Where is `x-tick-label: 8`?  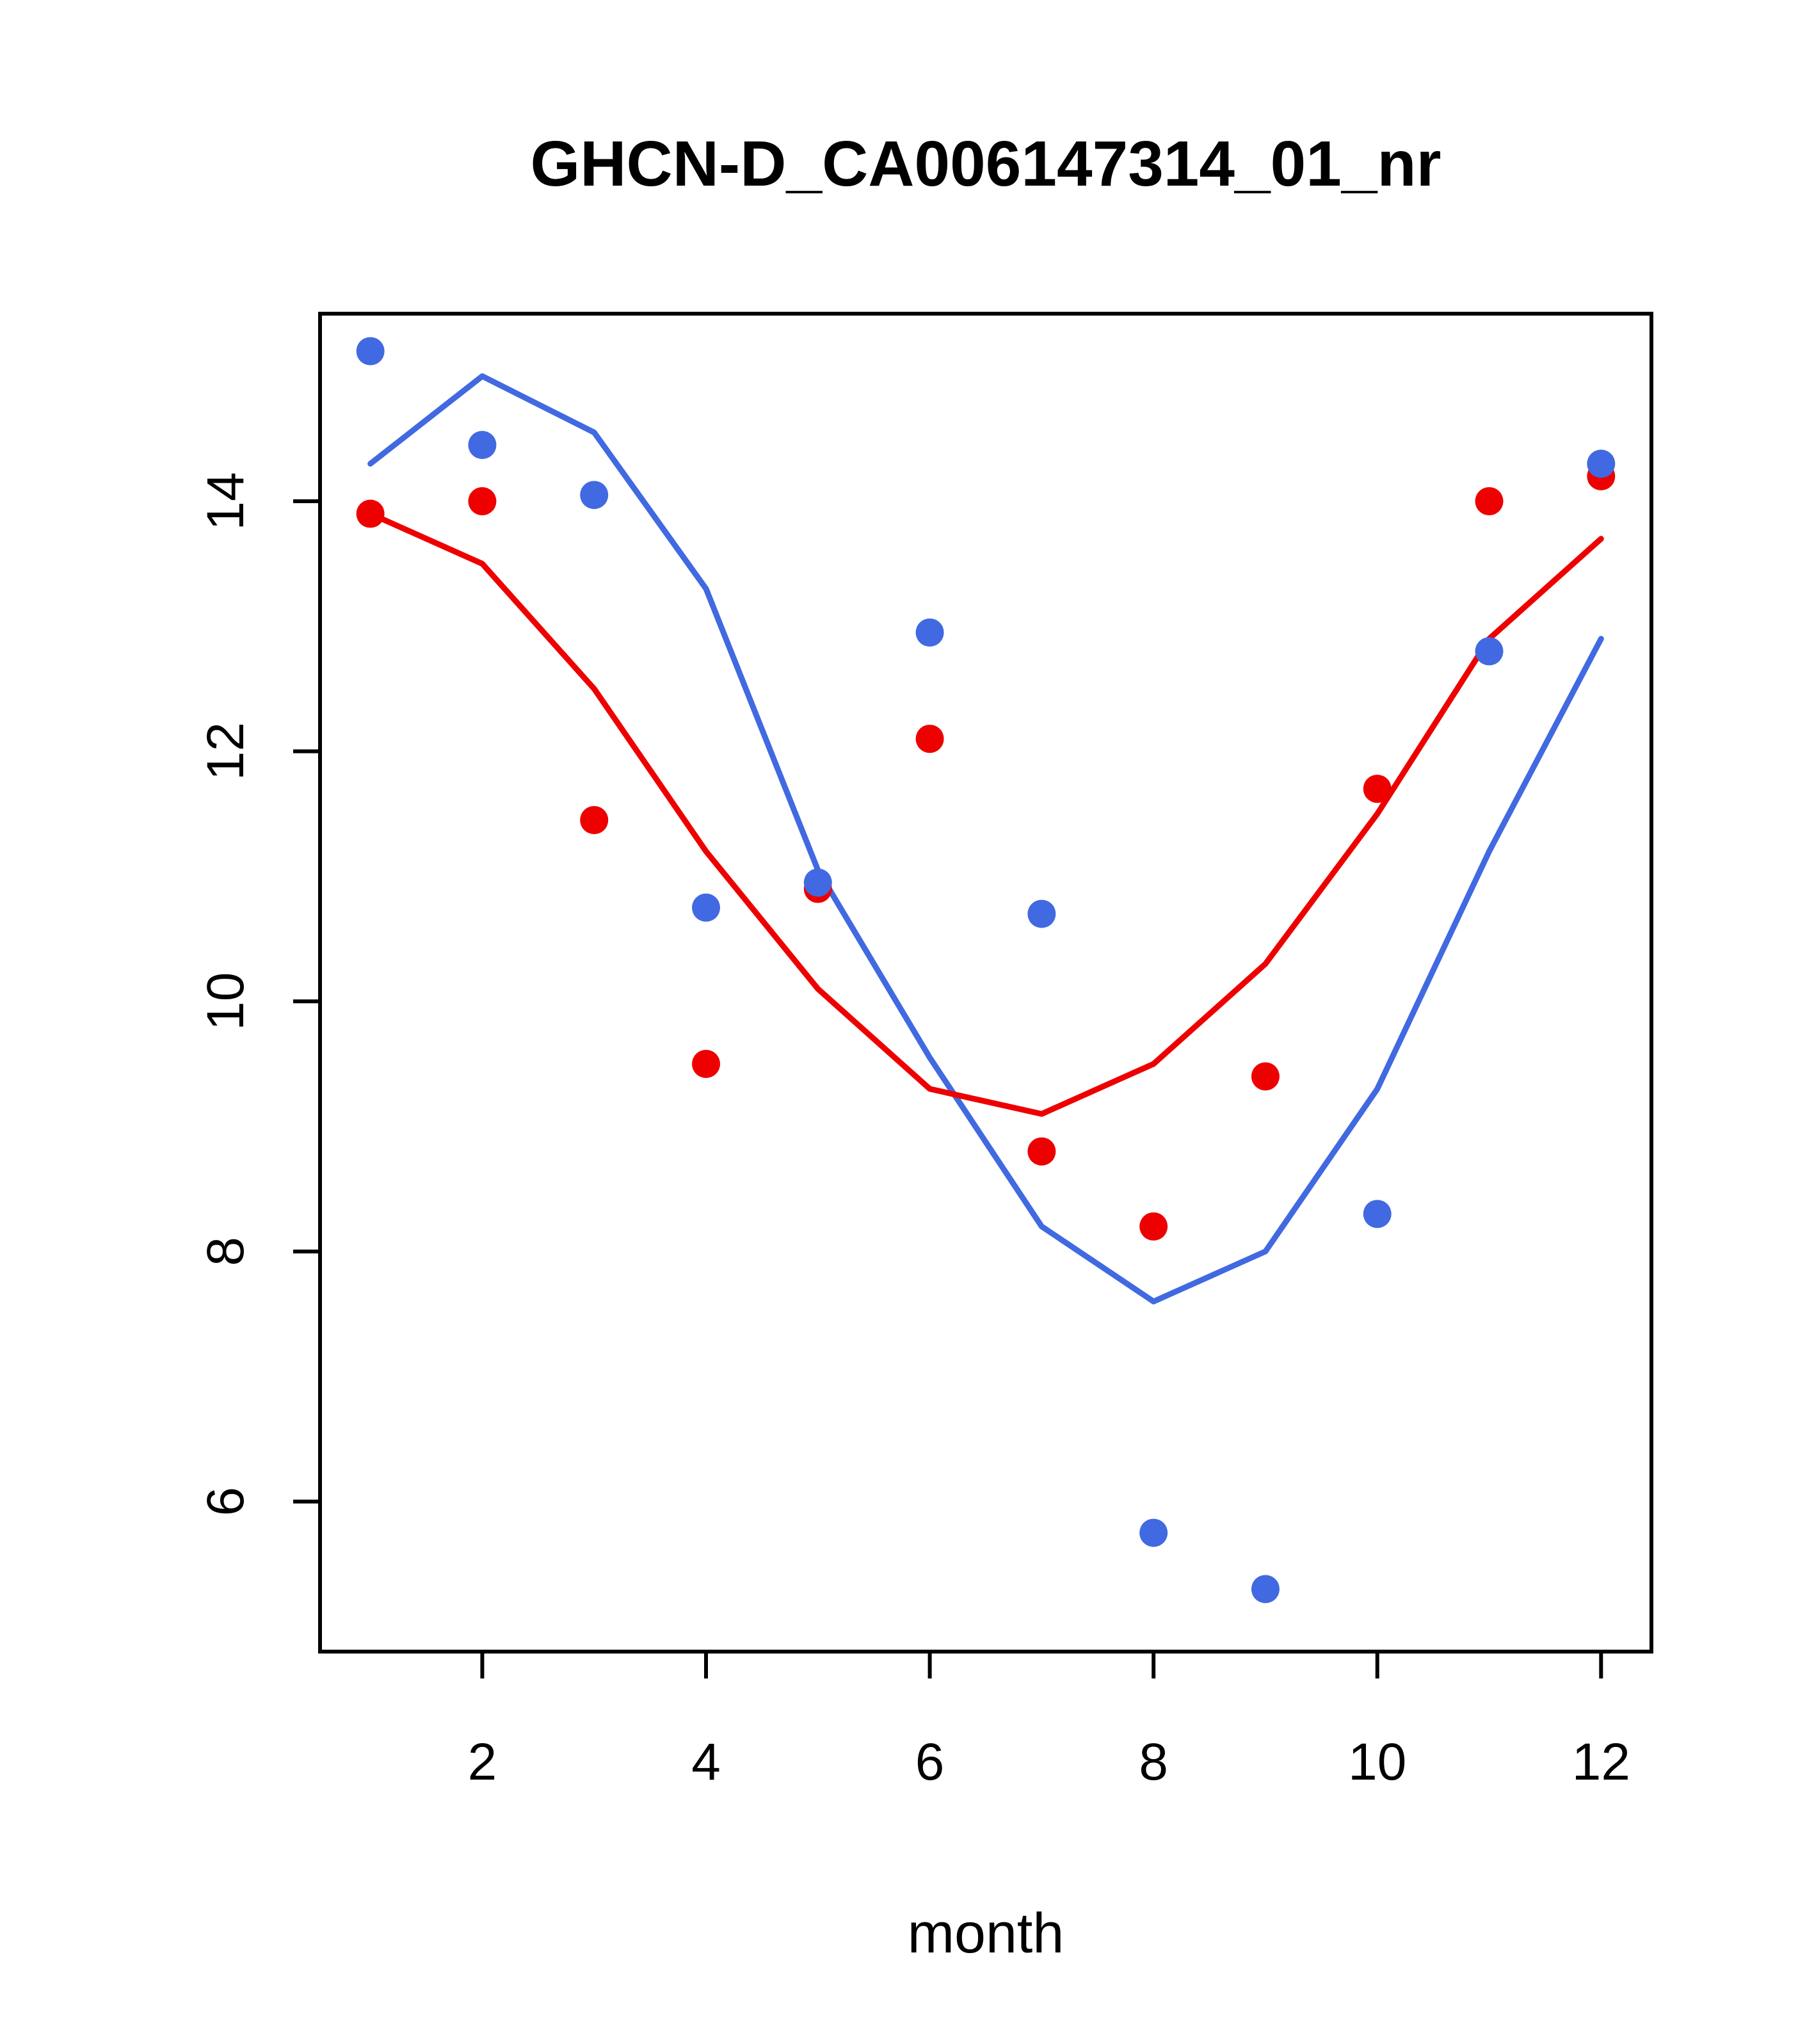
x-tick-label: 8 is located at coordinates (1153, 1762).